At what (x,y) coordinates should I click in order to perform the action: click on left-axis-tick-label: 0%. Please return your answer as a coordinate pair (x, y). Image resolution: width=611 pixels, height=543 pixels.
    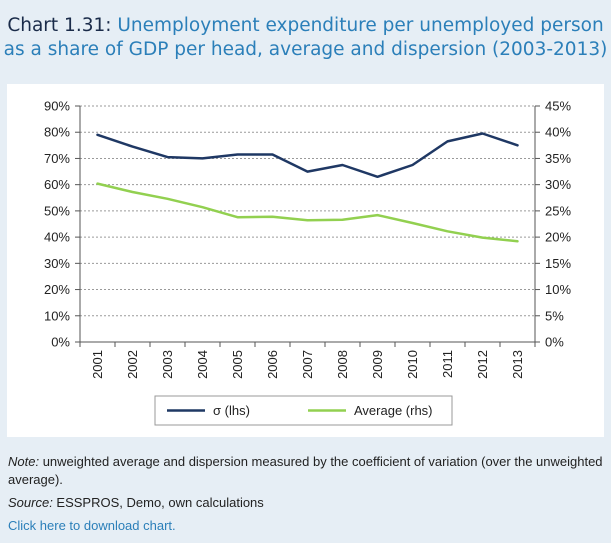
    Looking at the image, I should click on (60, 342).